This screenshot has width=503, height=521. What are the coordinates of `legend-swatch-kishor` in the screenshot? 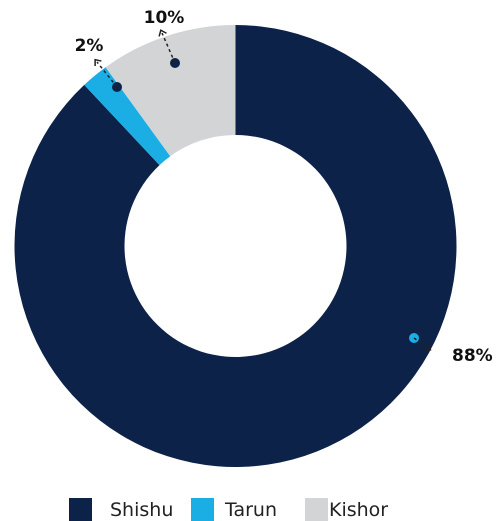 It's located at (316, 509).